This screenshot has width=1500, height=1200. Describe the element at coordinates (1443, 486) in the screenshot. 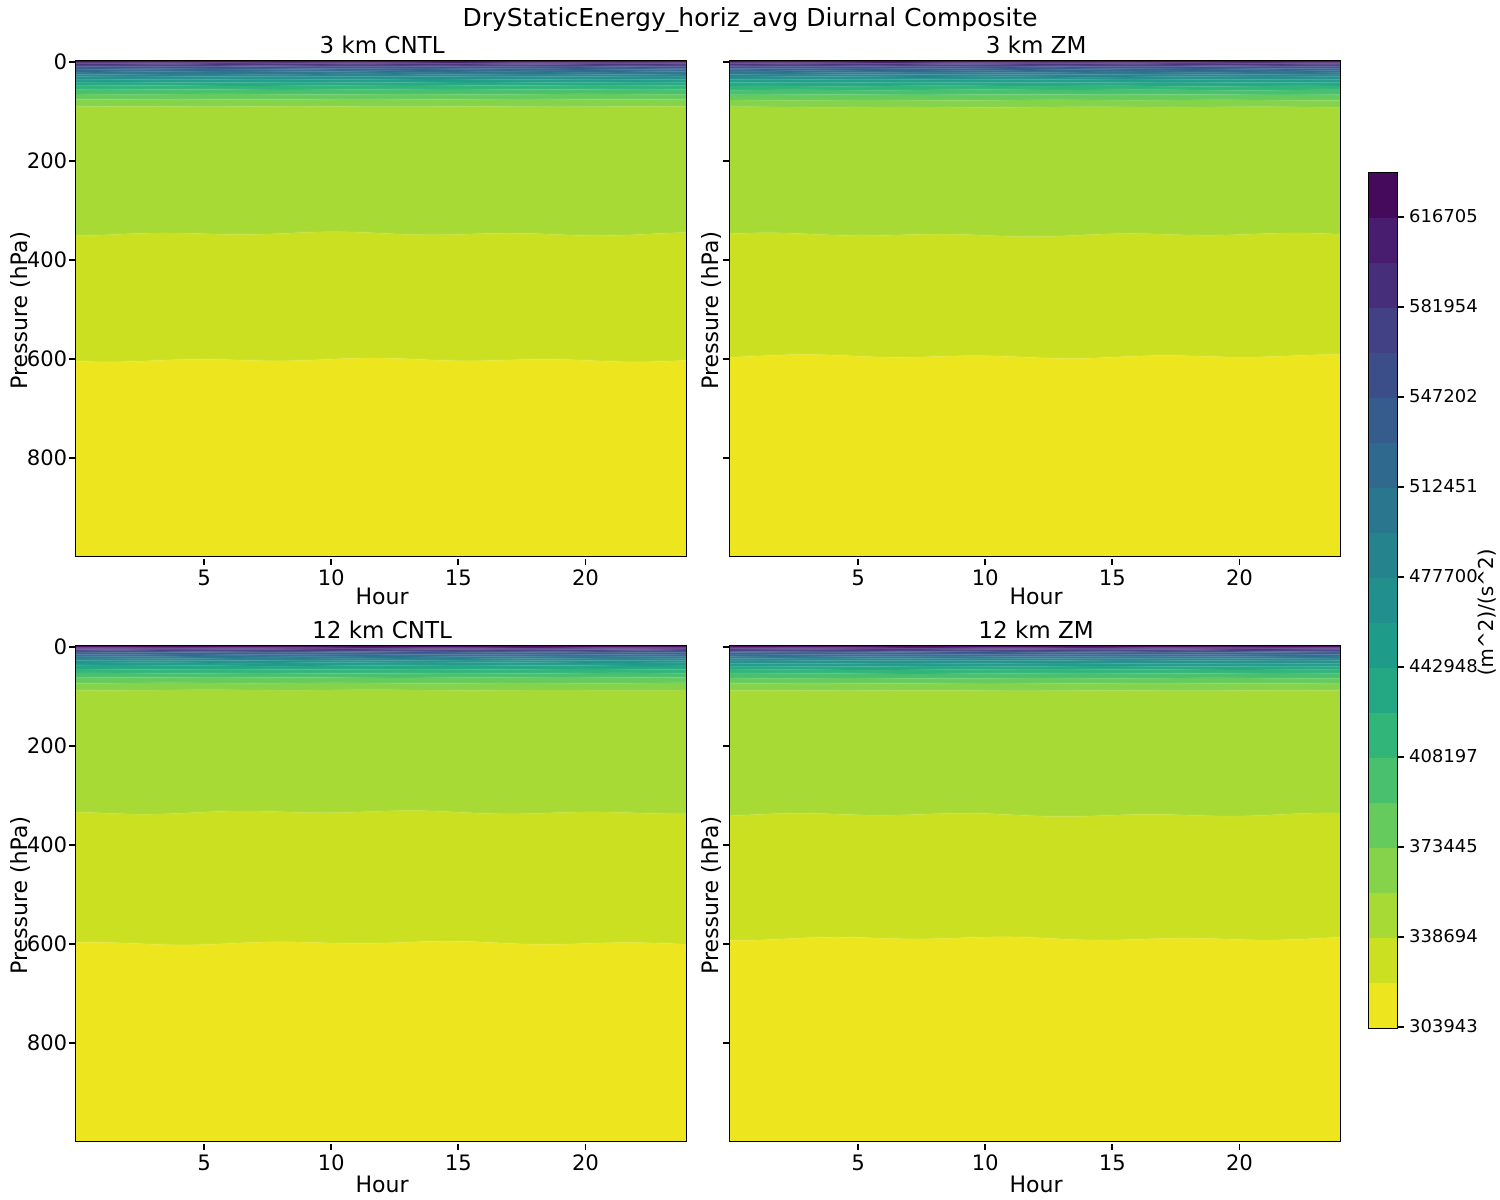

I see `colorbar-tick-label: 512451` at that location.